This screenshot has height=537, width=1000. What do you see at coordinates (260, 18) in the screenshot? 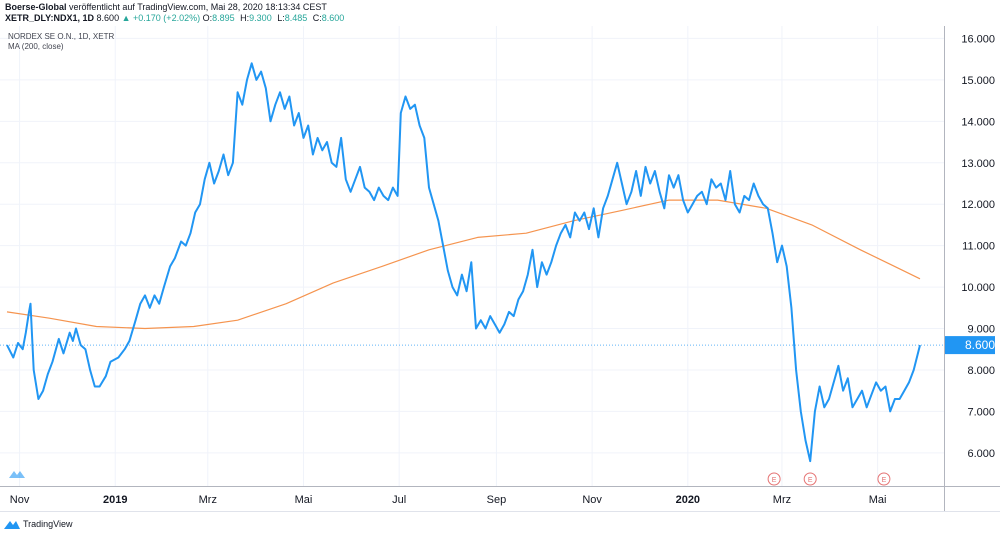
I see `ohlc-high-value: 9.300` at bounding box center [260, 18].